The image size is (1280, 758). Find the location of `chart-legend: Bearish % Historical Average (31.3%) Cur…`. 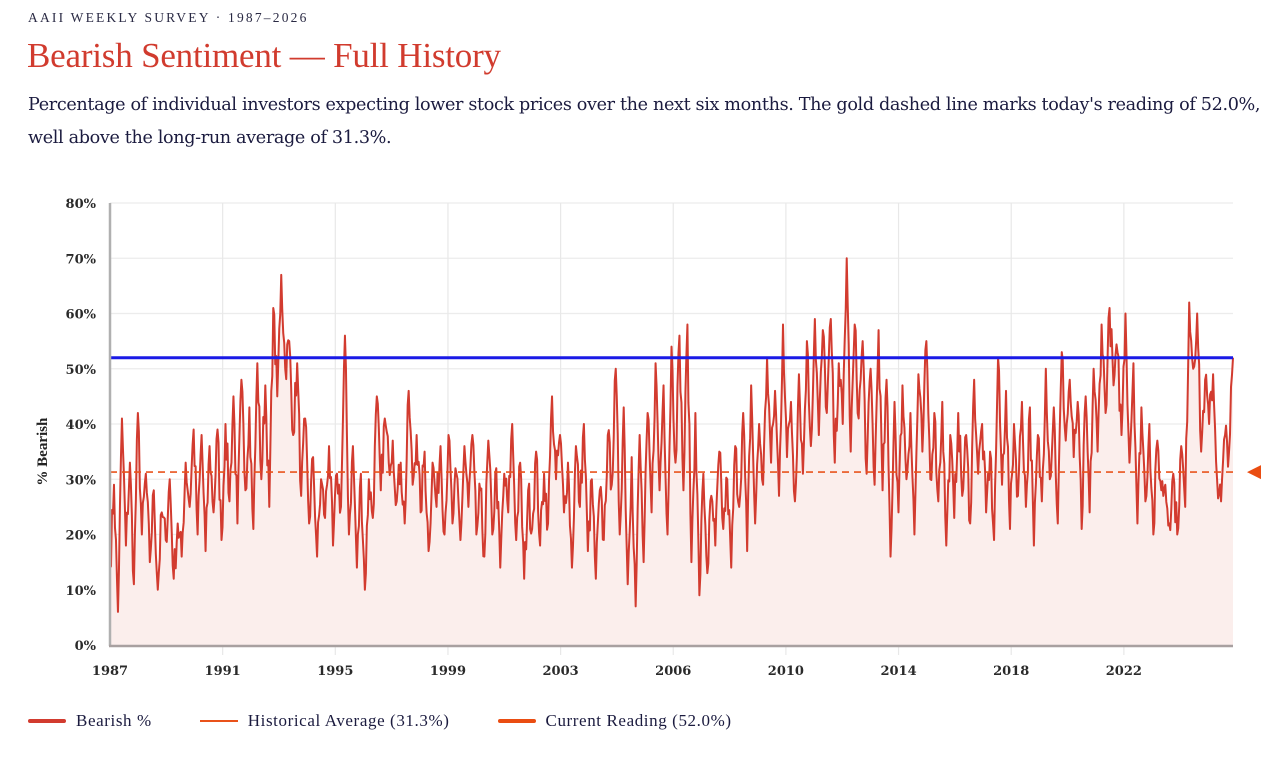

chart-legend: Bearish % Historical Average (31.3%) Cur… is located at coordinates (404, 721).